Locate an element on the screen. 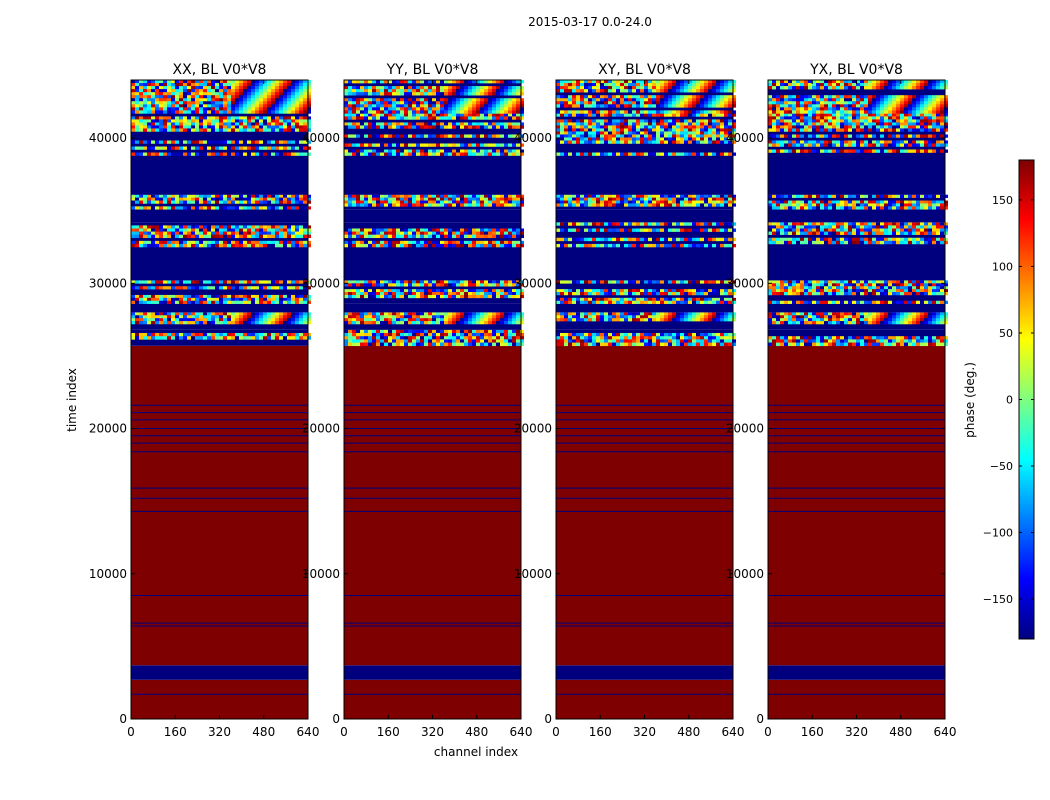 The image size is (1050, 800). x-axis-label: channel index is located at coordinates (476, 752).